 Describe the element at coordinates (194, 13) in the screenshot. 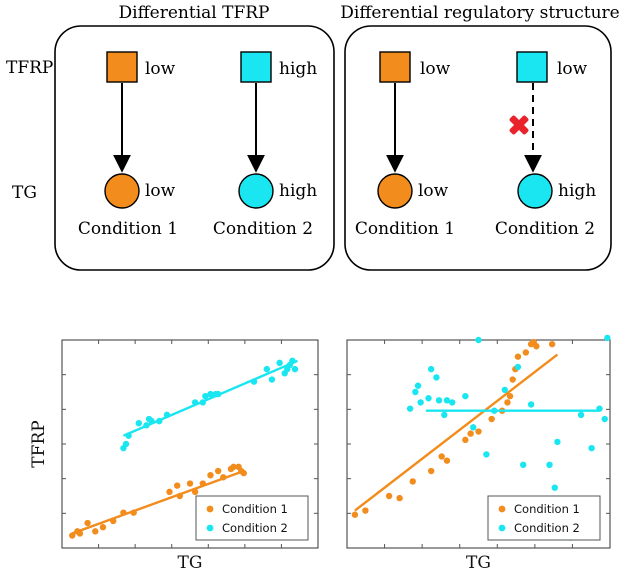

I see `panel-title-left: Differential TFRP` at that location.